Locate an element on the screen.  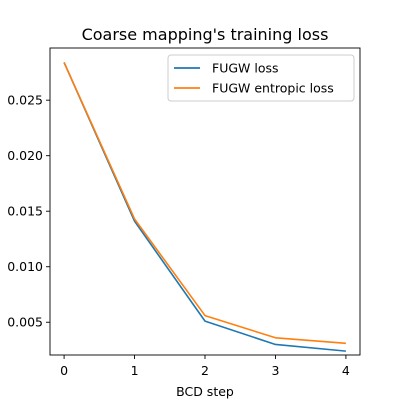
x-tick-label: 2 is located at coordinates (205, 370).